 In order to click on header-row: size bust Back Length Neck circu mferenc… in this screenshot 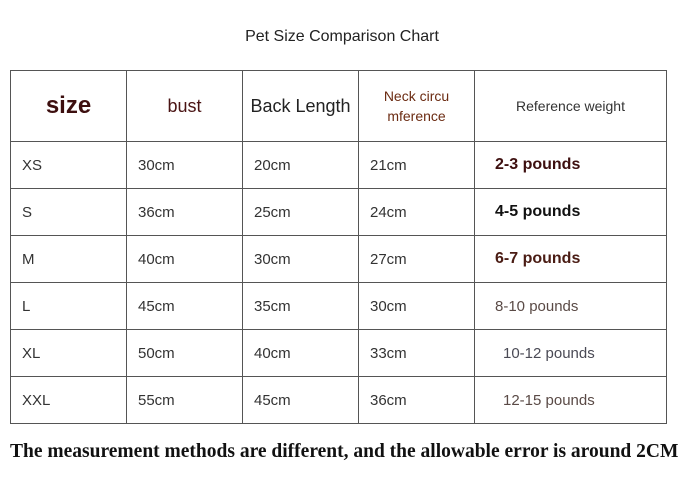, I will do `click(338, 106)`.